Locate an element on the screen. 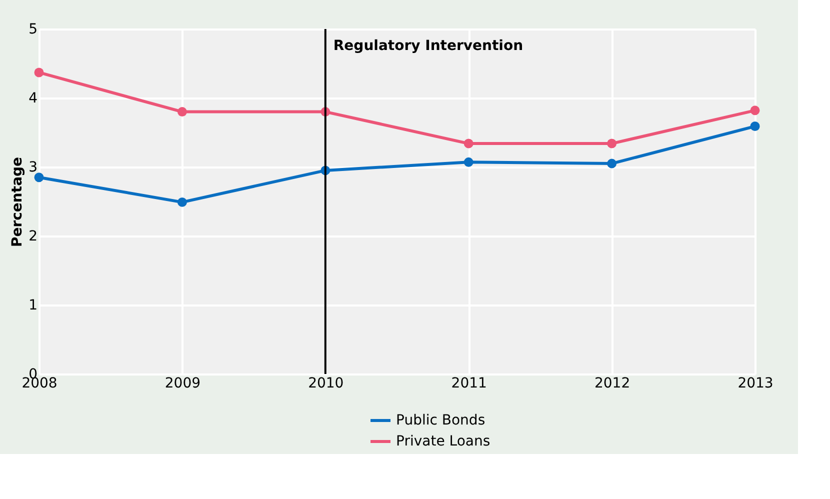  x-tick-label: 2012 is located at coordinates (612, 384).